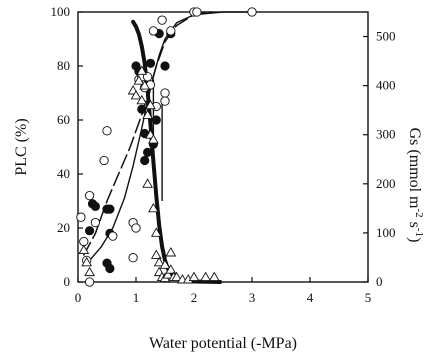 This screenshot has width=442, height=360. Describe the element at coordinates (386, 85) in the screenshot. I see `y-right-tick-label: 400` at that location.